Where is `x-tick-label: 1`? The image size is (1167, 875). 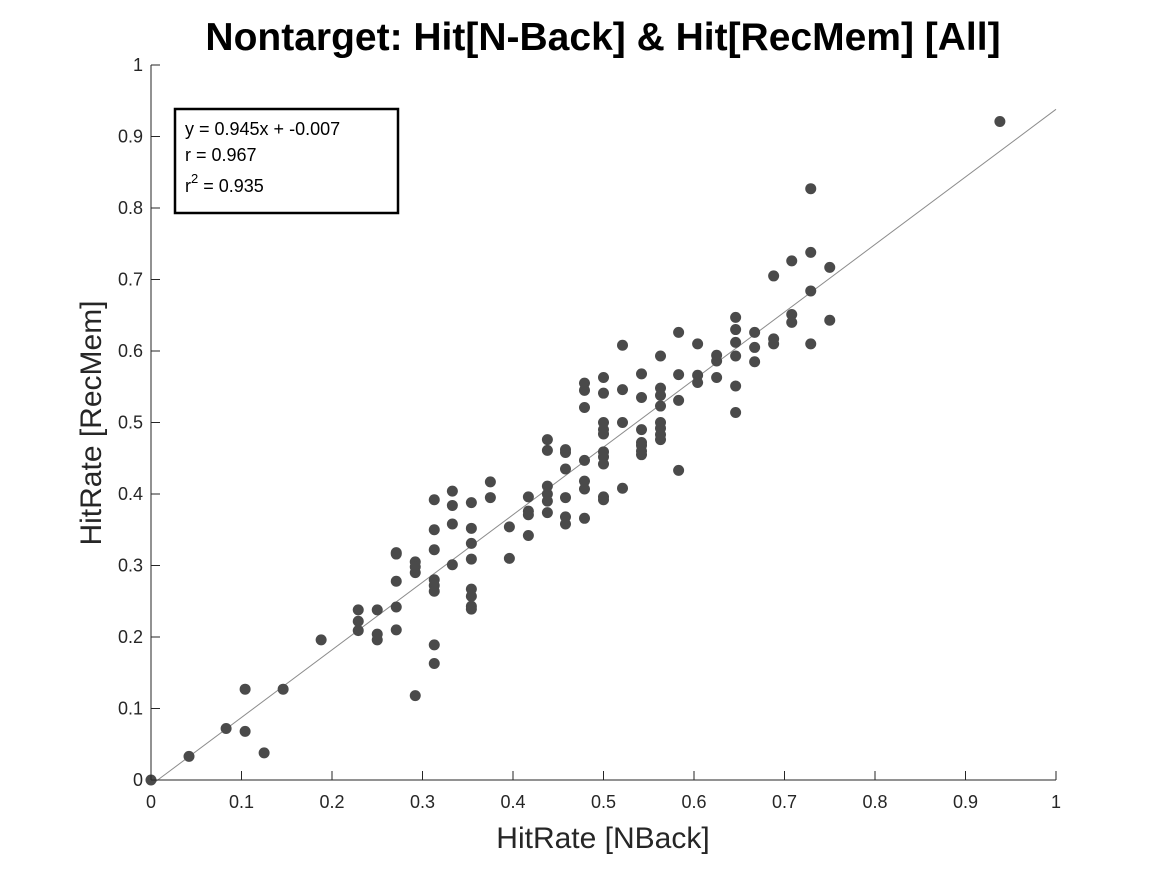
x-tick-label: 1 is located at coordinates (1056, 802).